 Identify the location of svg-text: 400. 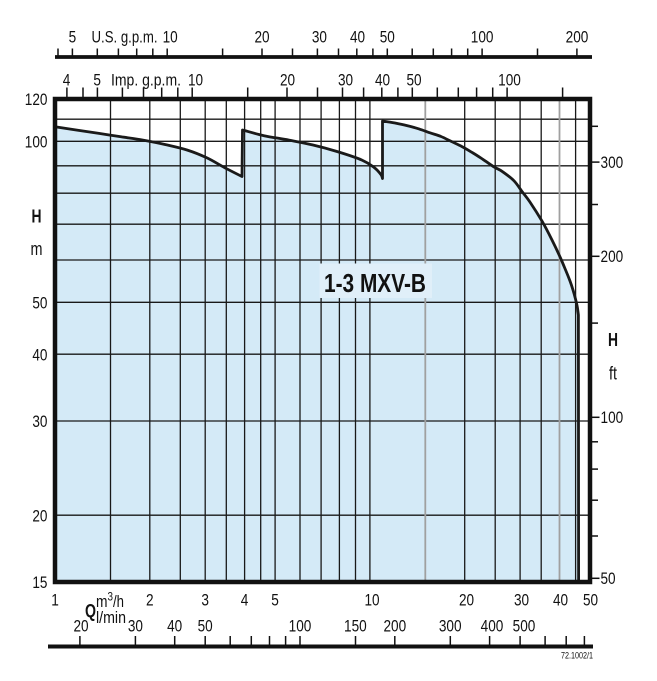
(492, 626).